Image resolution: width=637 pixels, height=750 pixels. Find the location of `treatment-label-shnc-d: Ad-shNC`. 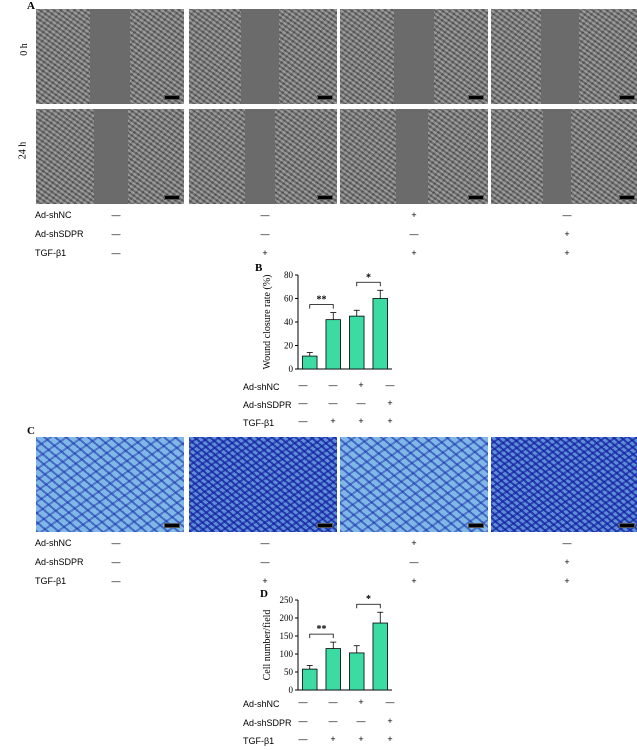

treatment-label-shnc-d: Ad-shNC is located at coordinates (261, 704).